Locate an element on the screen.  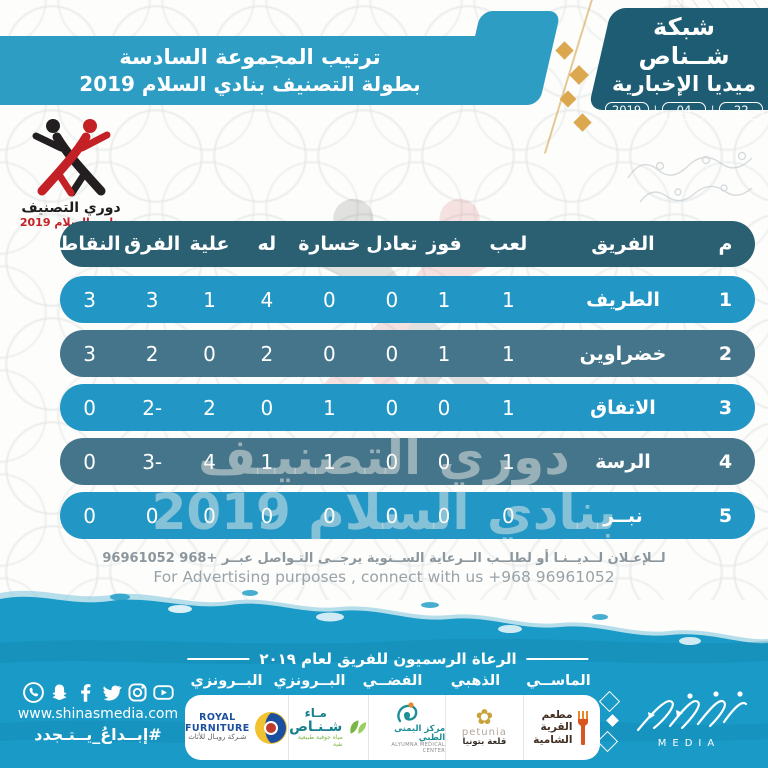
cell-team: الاتفاق is located at coordinates (623, 407).